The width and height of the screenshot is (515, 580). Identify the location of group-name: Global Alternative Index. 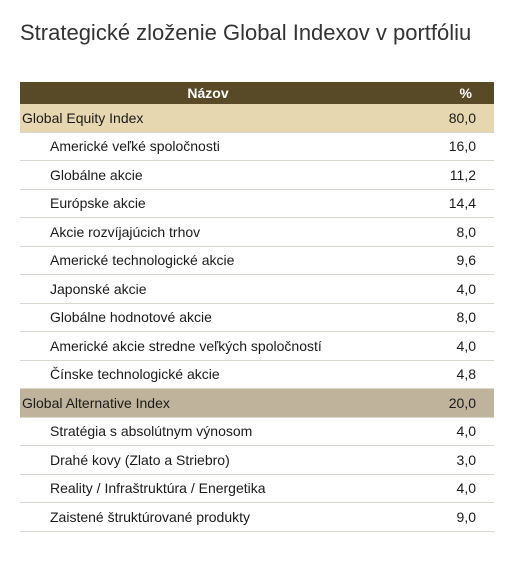
(208, 403).